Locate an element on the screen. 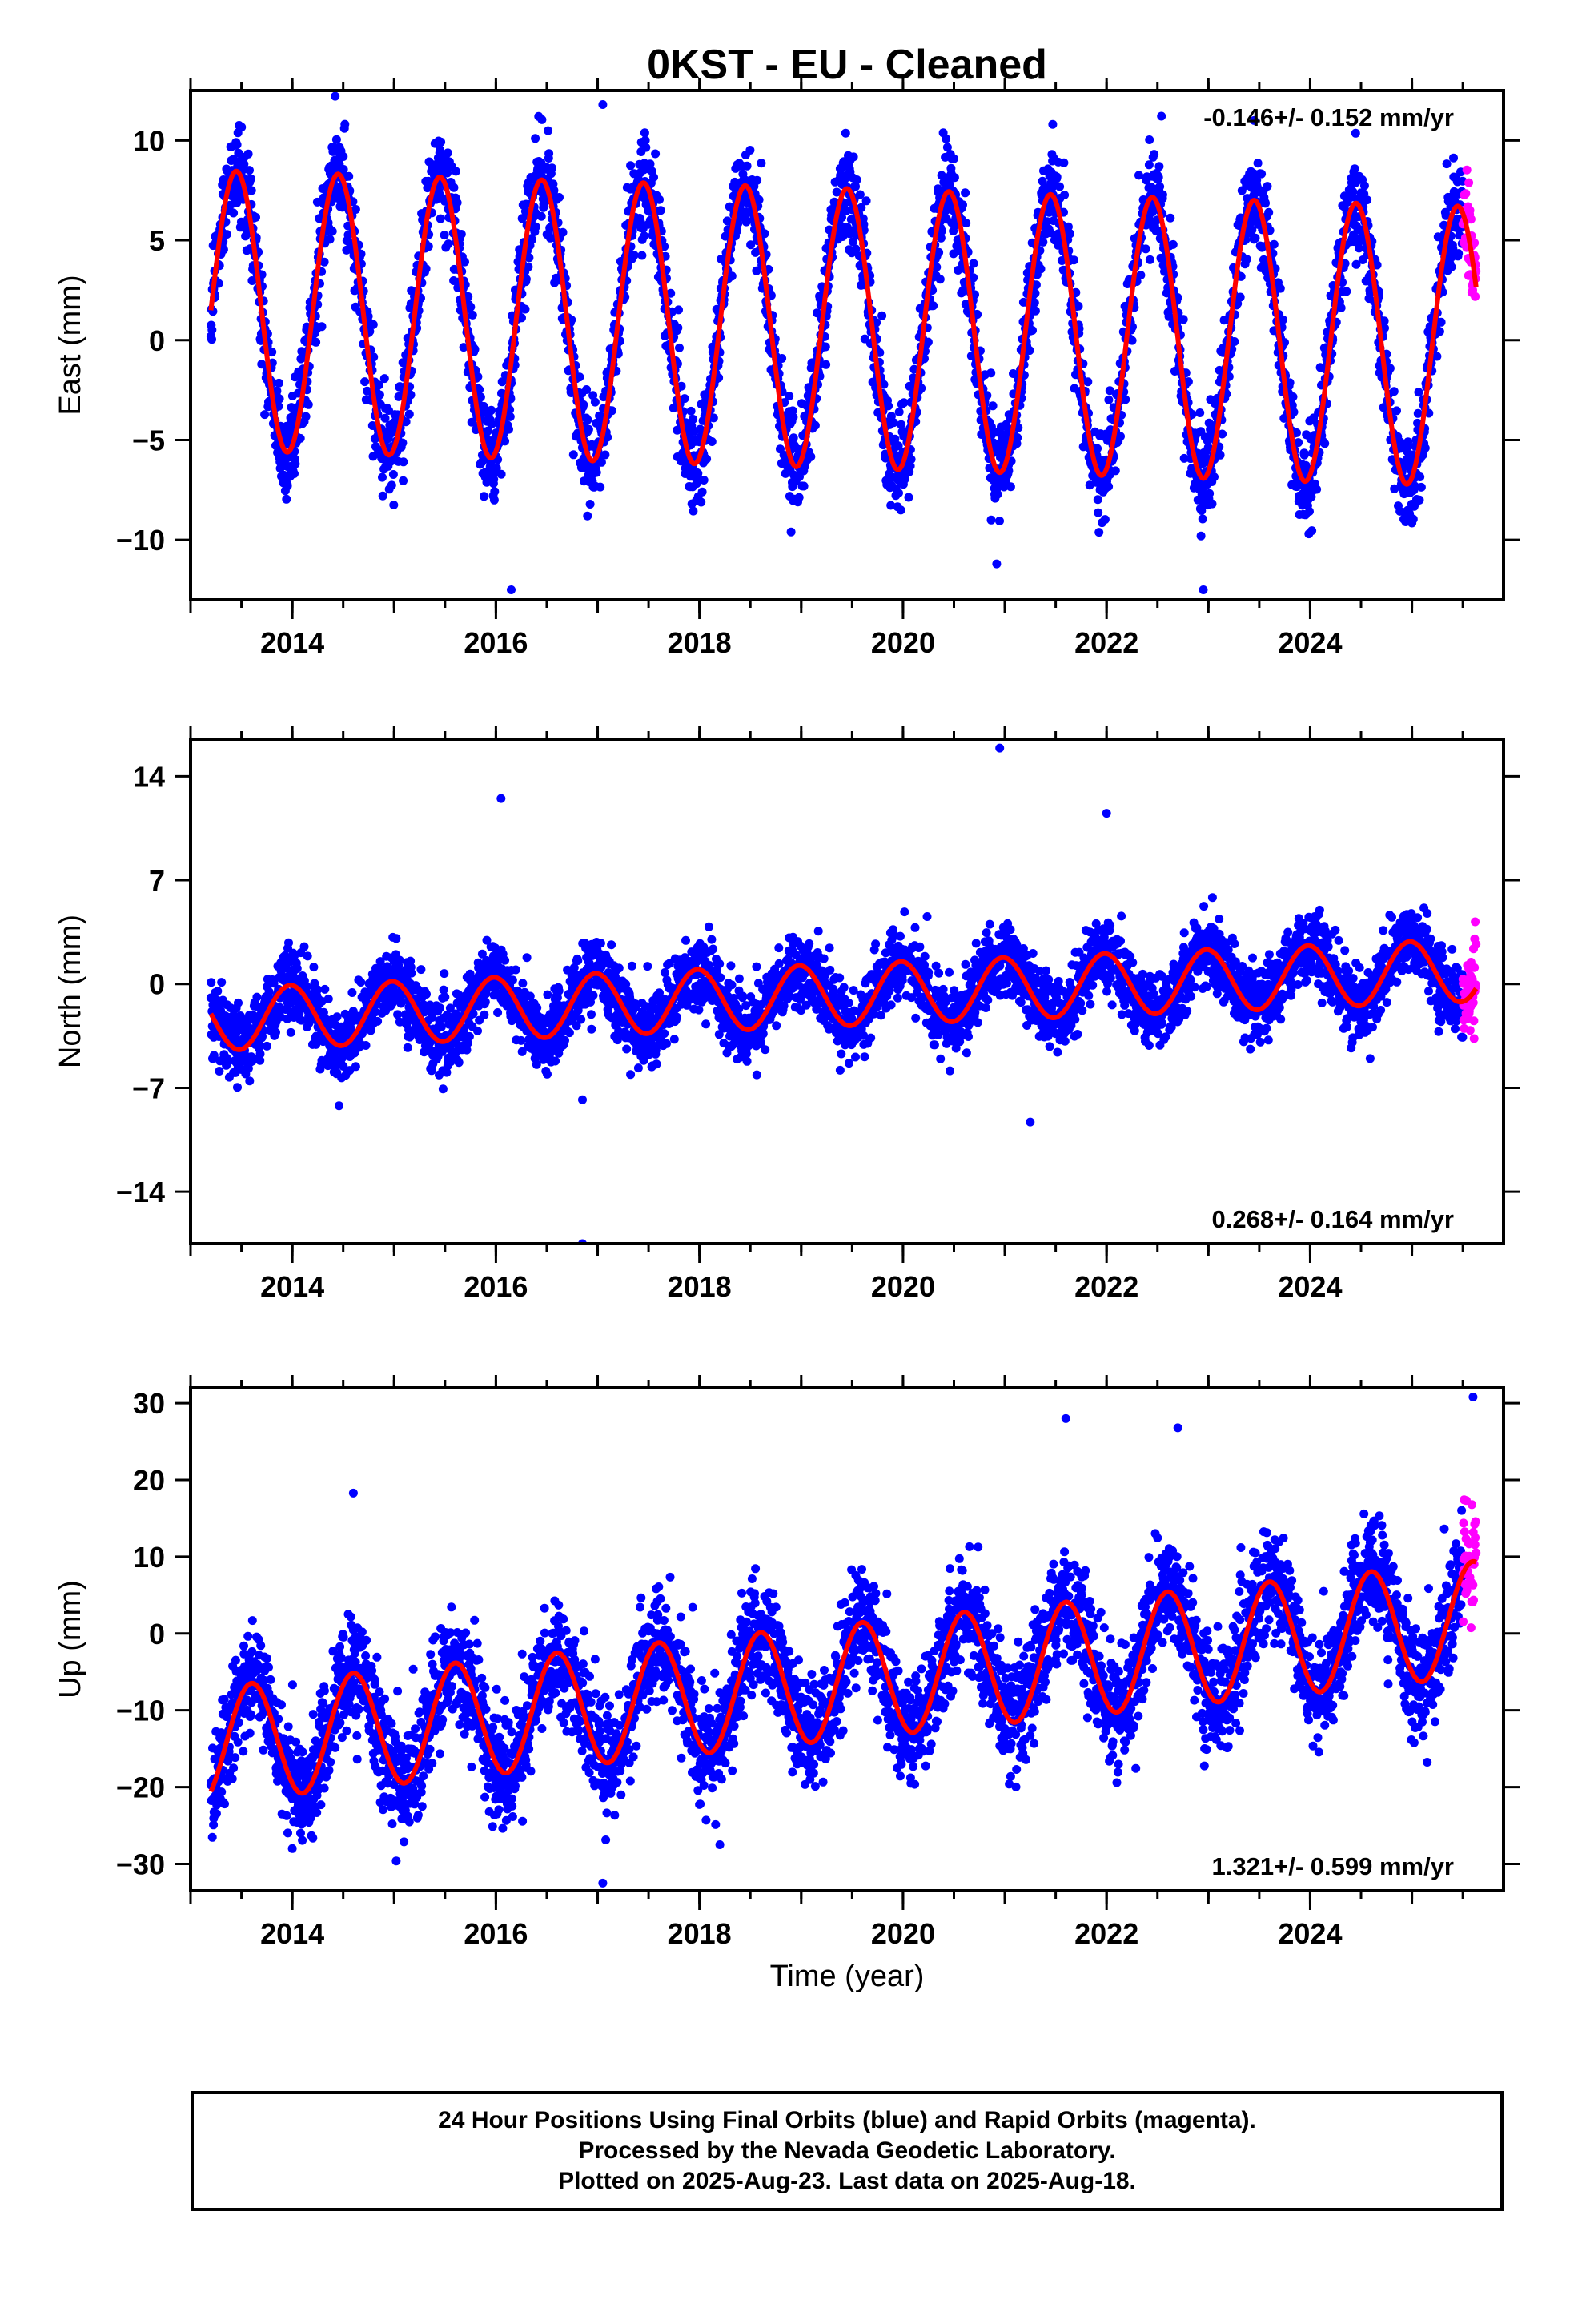 The width and height of the screenshot is (1582, 2324). y-tick-label: −5 is located at coordinates (148, 440).